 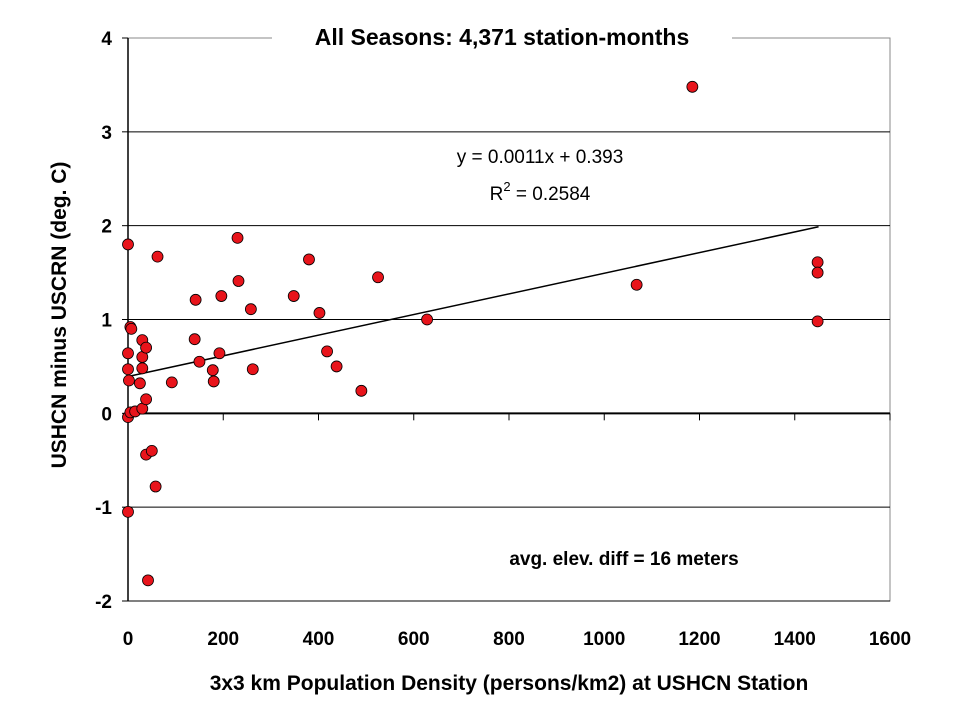 What do you see at coordinates (604, 639) in the screenshot?
I see `x-tick-label: 1000` at bounding box center [604, 639].